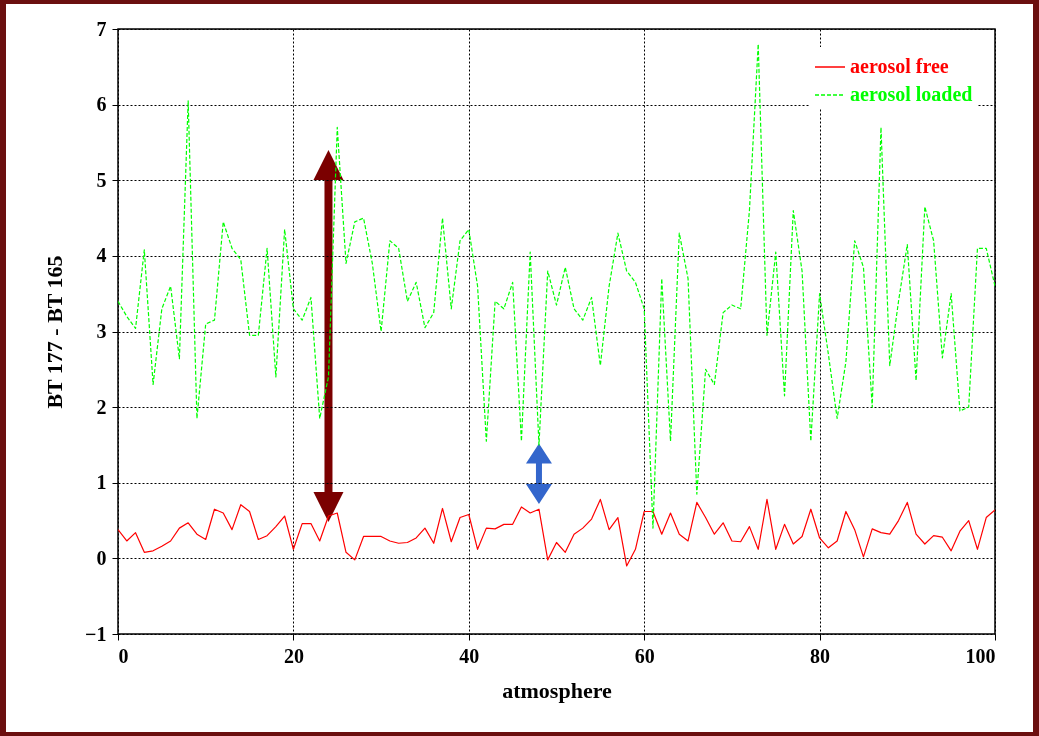 This screenshot has width=1039, height=736. I want to click on line-series, so click(556, 532).